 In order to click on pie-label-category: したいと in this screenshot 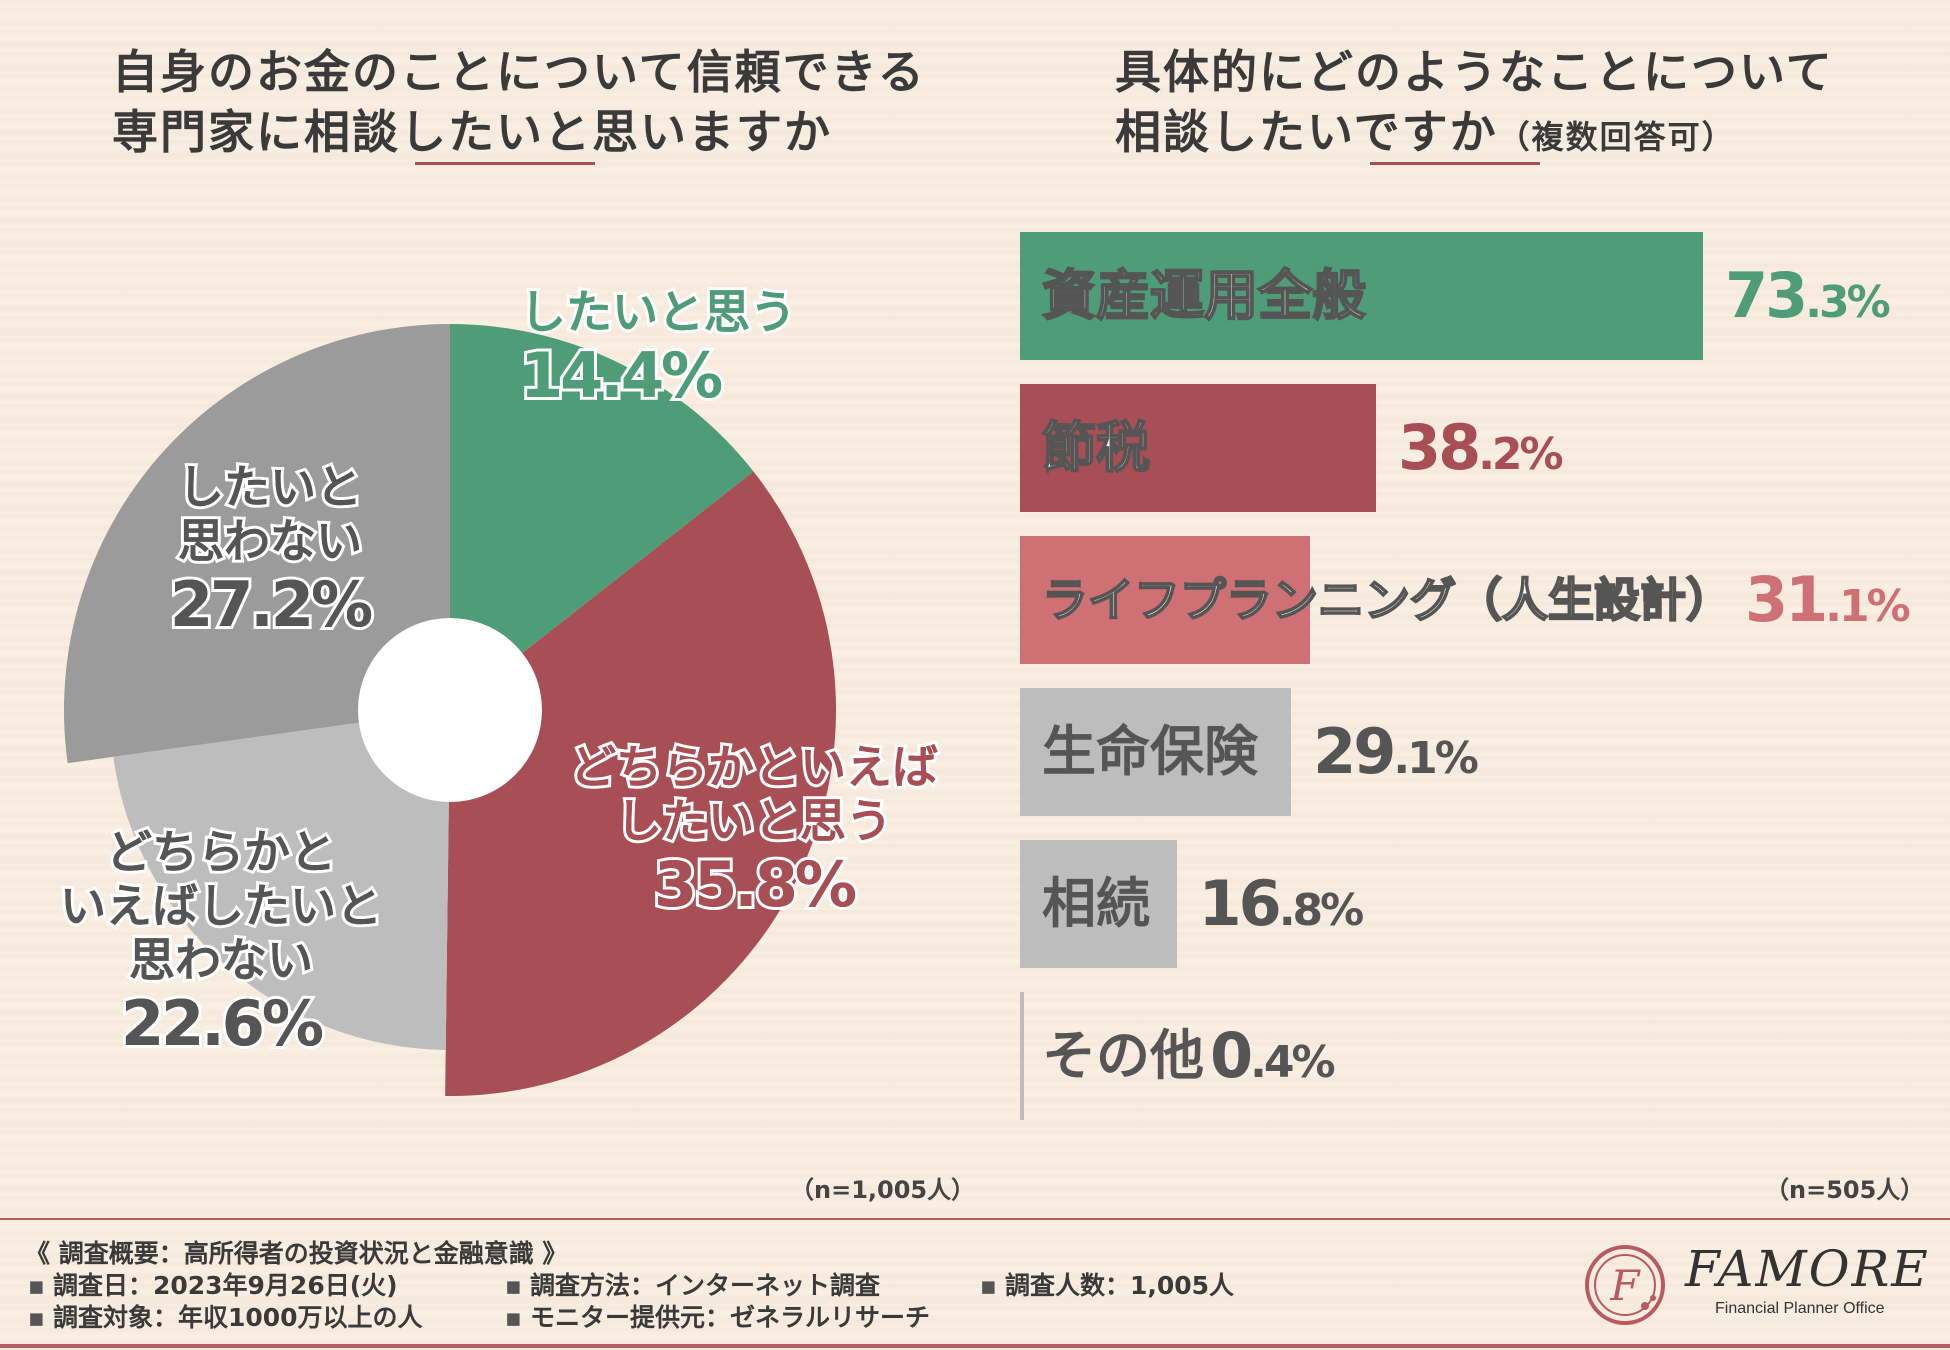, I will do `click(270, 487)`.